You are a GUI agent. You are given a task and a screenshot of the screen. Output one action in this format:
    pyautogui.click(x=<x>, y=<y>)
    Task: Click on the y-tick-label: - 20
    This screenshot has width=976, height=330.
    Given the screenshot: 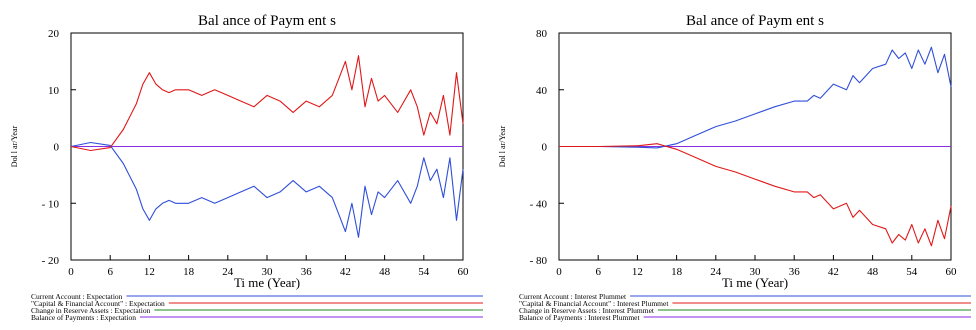 What is the action you would take?
    pyautogui.click(x=51, y=261)
    